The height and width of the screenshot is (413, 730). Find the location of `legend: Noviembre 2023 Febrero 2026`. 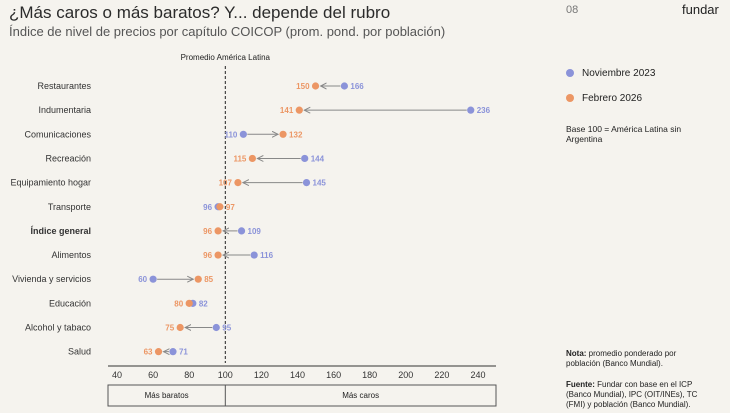

legend: Noviembre 2023 Febrero 2026 is located at coordinates (610, 91).